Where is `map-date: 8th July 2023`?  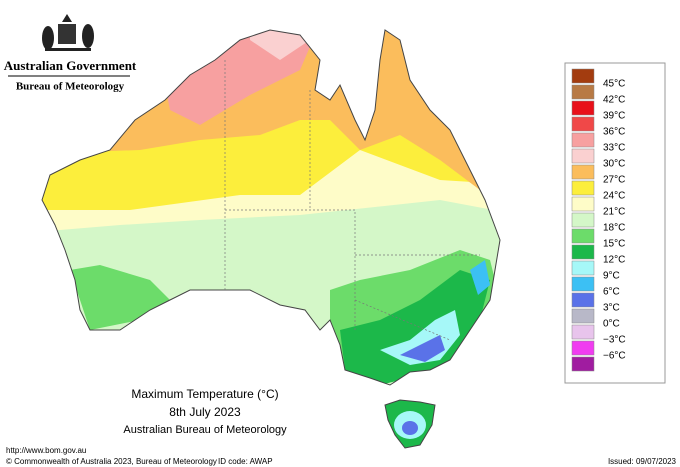 map-date: 8th July 2023 is located at coordinates (205, 412).